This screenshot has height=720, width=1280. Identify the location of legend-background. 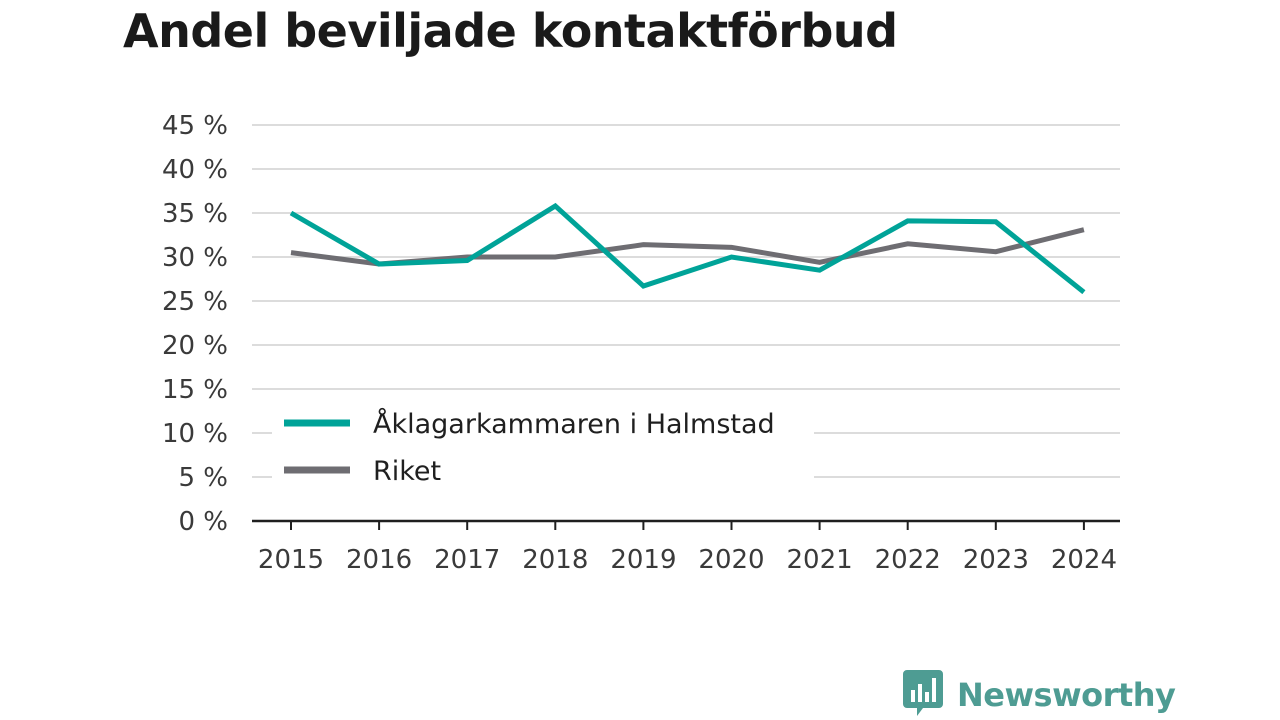
(543, 440).